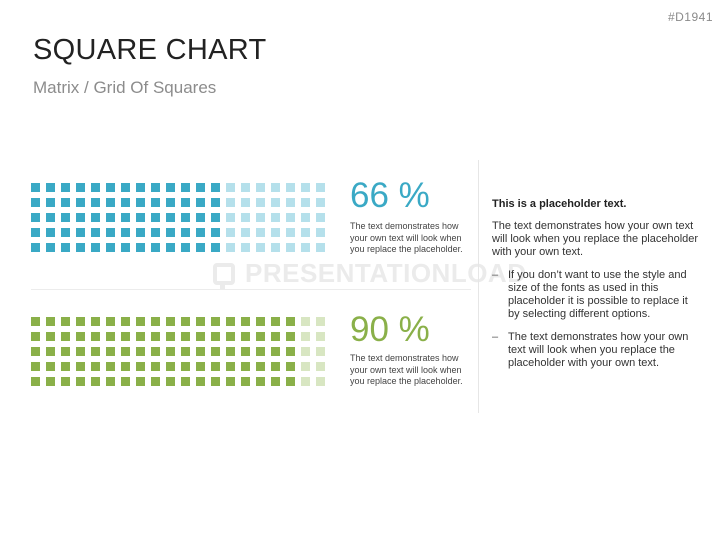 The width and height of the screenshot is (727, 545). Describe the element at coordinates (224, 276) in the screenshot. I see `watermark-logo-icon` at that location.